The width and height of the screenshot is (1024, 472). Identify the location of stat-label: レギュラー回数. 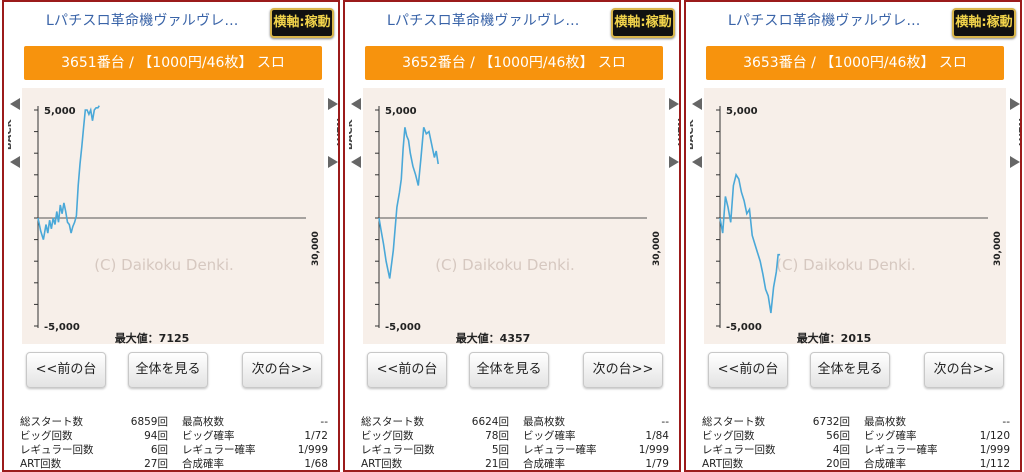
(398, 450).